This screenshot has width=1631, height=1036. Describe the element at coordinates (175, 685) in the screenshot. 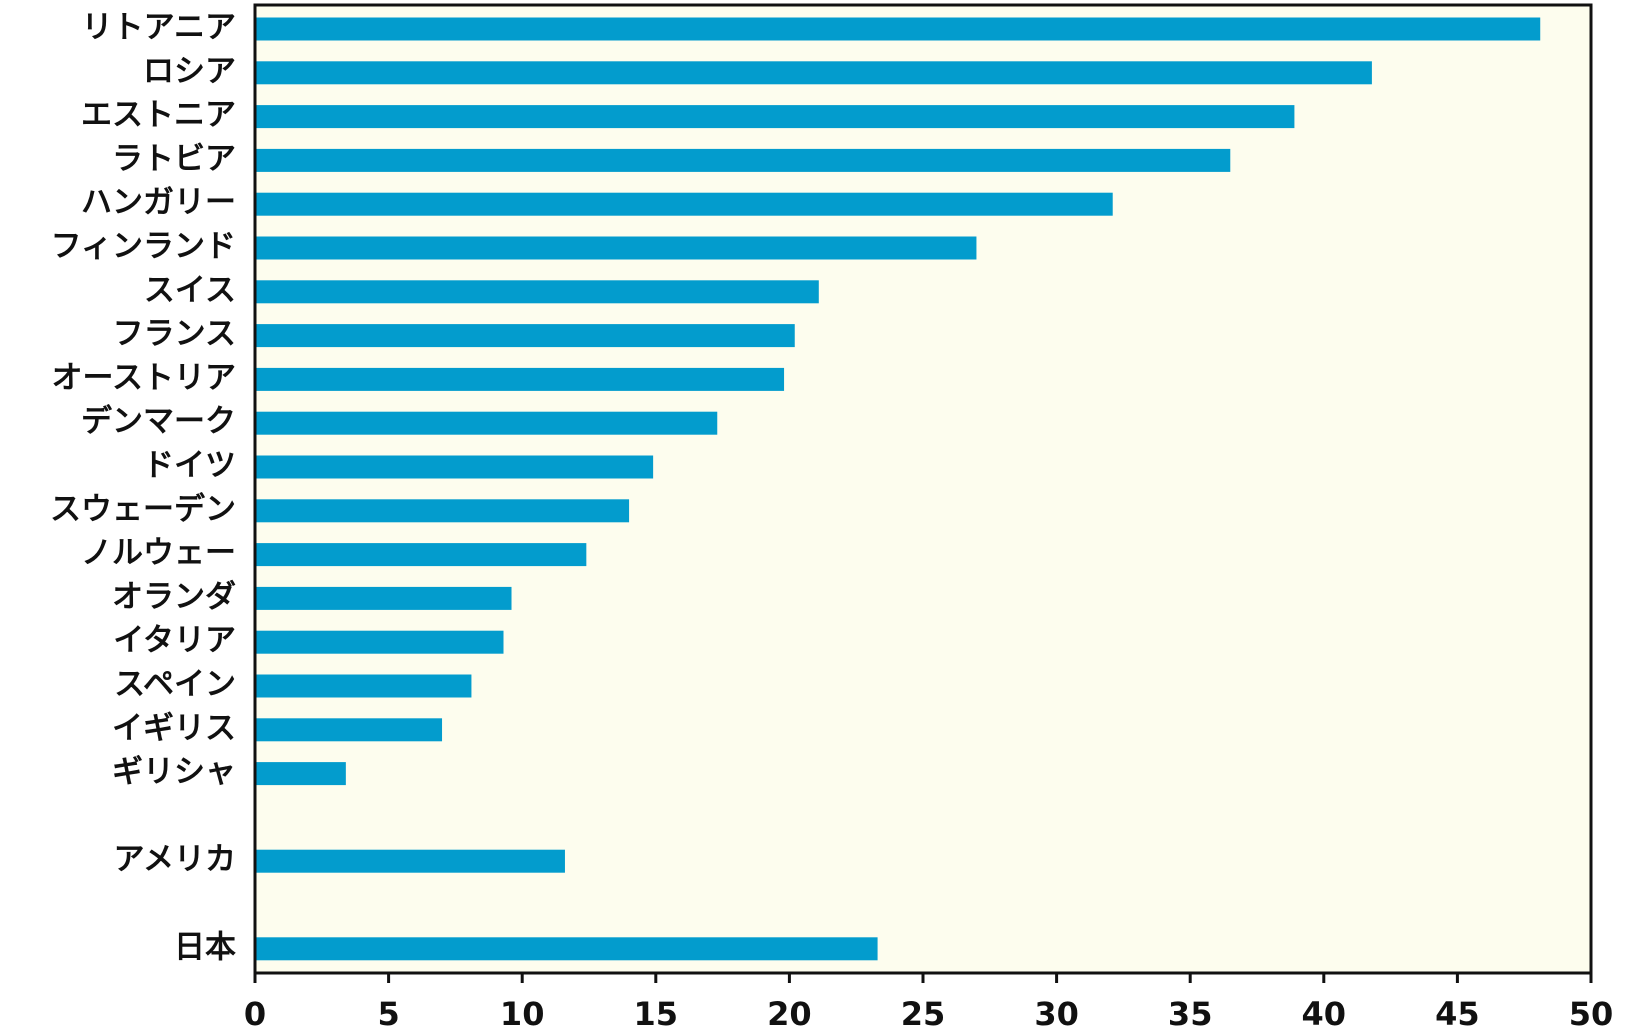

I see `y-tick-label: スペイン` at that location.